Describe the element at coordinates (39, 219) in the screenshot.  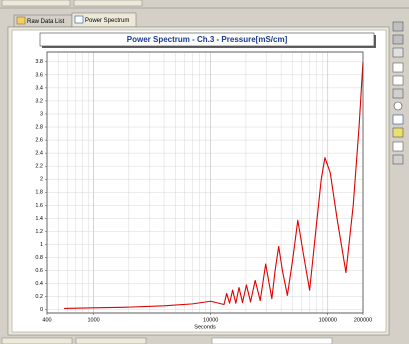
I see `y-tick-label: 1.4` at that location.